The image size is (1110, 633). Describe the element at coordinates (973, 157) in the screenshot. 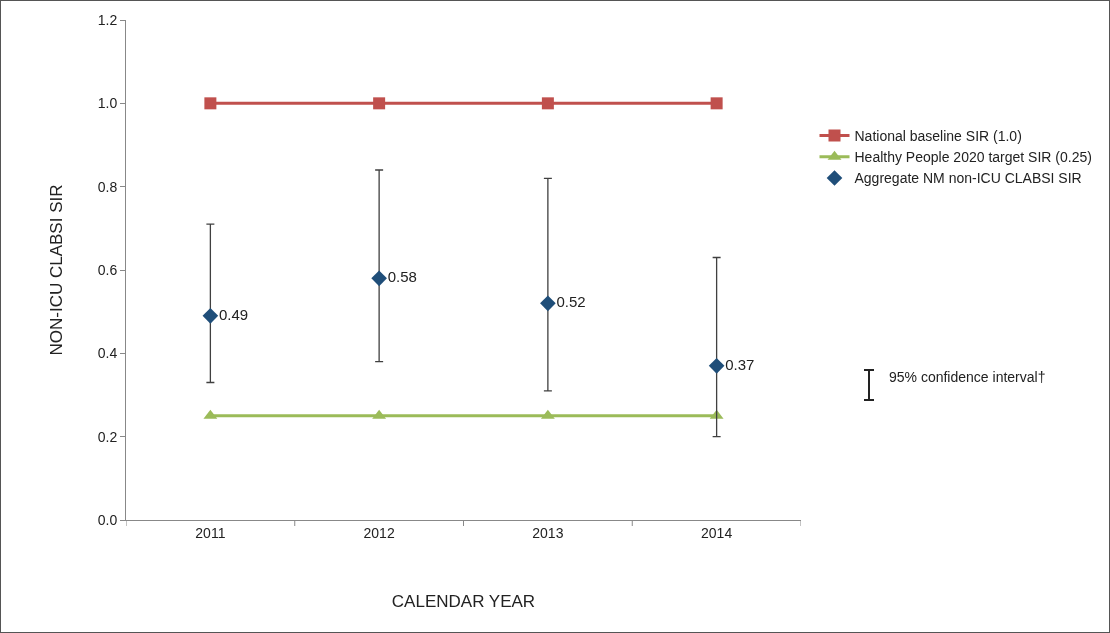

I see `legend-label: Healthy People 2020 target SIR (0.25)` at that location.